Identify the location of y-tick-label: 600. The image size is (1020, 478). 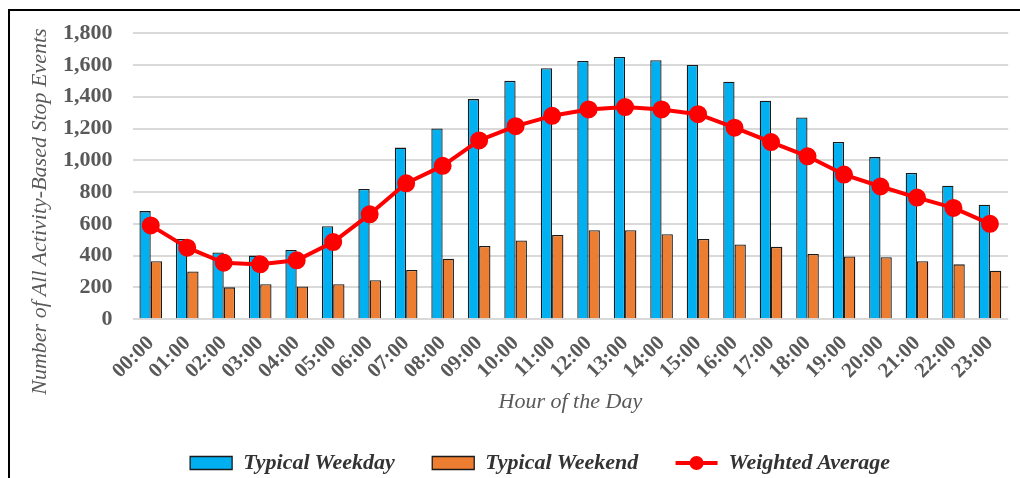
(96, 222).